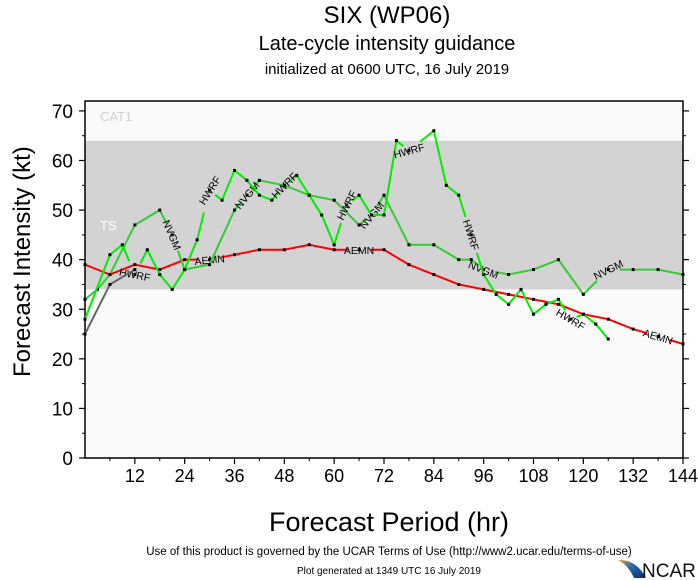 The width and height of the screenshot is (698, 580). I want to click on y-tick-label: 0, so click(67, 459).